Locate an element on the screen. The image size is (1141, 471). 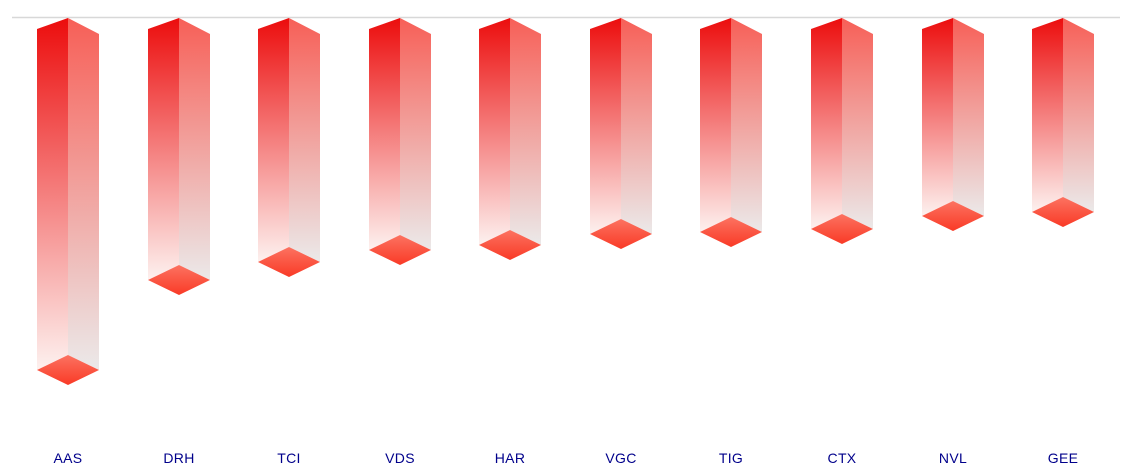
x-axis-label-har: HAR is located at coordinates (510, 458).